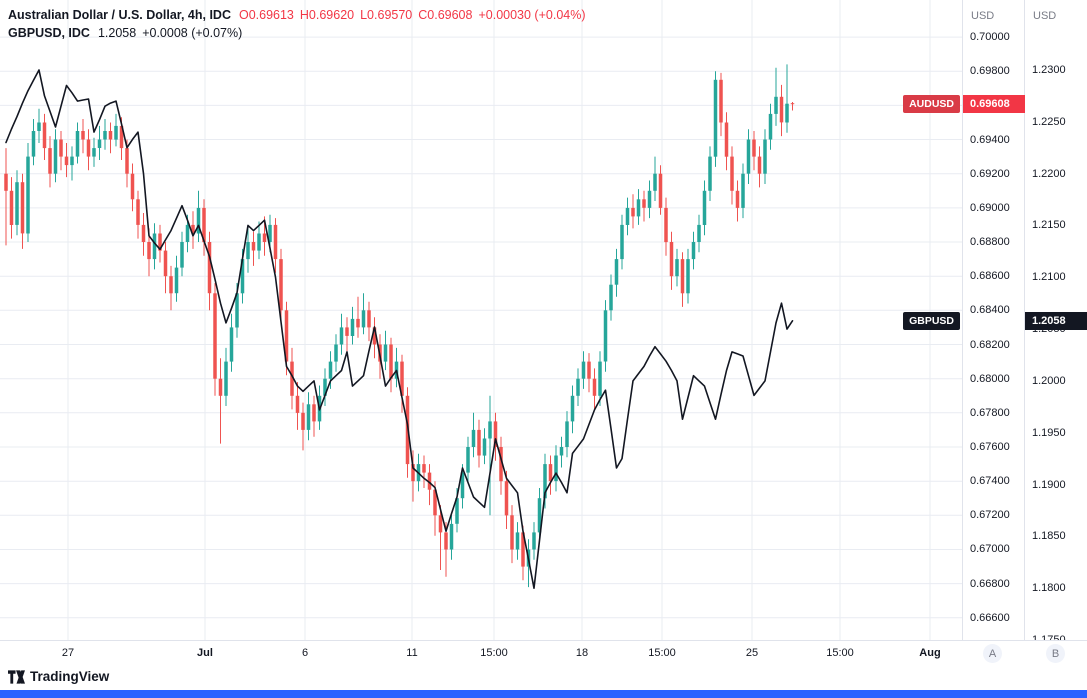 The height and width of the screenshot is (698, 1087). I want to click on price-tick-label: 0.68800, so click(990, 242).